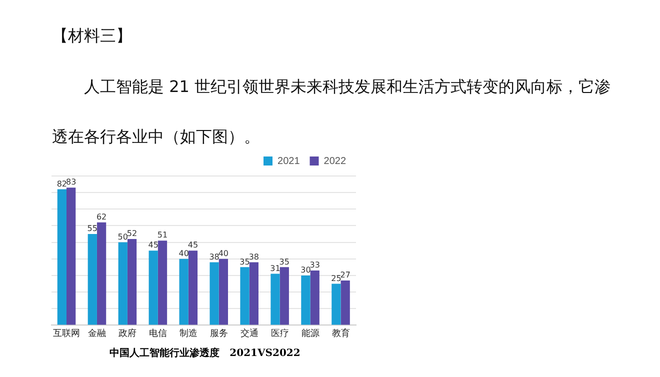 The width and height of the screenshot is (660, 377). I want to click on data-label: 33, so click(315, 265).